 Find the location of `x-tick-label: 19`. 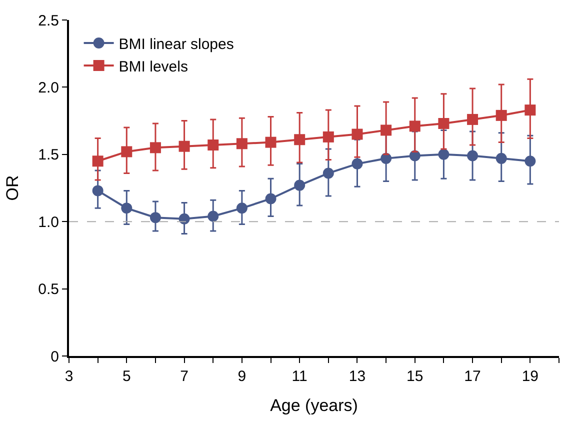

x-tick-label: 19 is located at coordinates (530, 376).